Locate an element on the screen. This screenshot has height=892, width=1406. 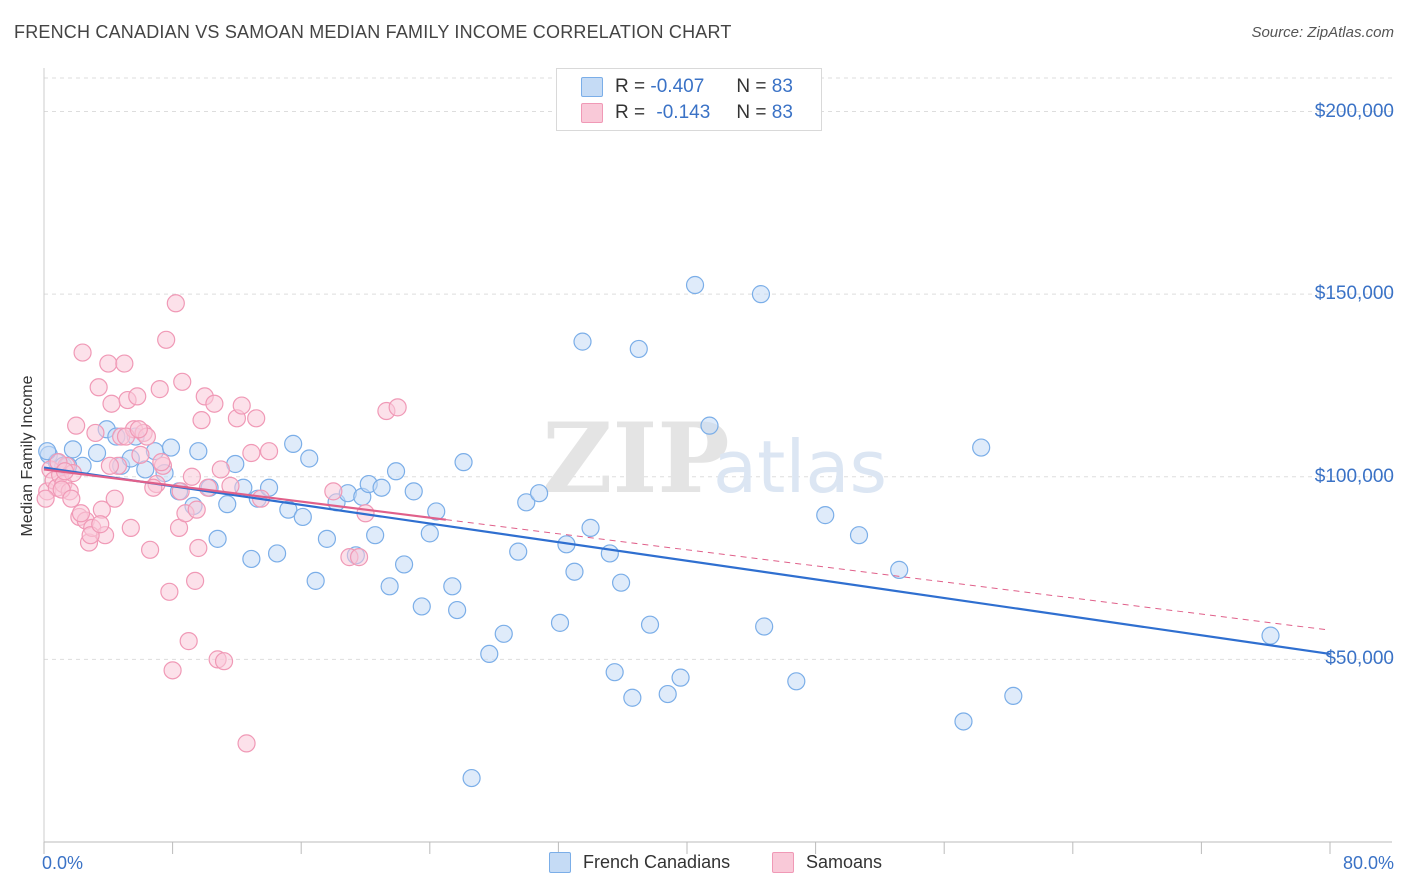
x-tick-label-max: 80.0% is located at coordinates (1368, 863).